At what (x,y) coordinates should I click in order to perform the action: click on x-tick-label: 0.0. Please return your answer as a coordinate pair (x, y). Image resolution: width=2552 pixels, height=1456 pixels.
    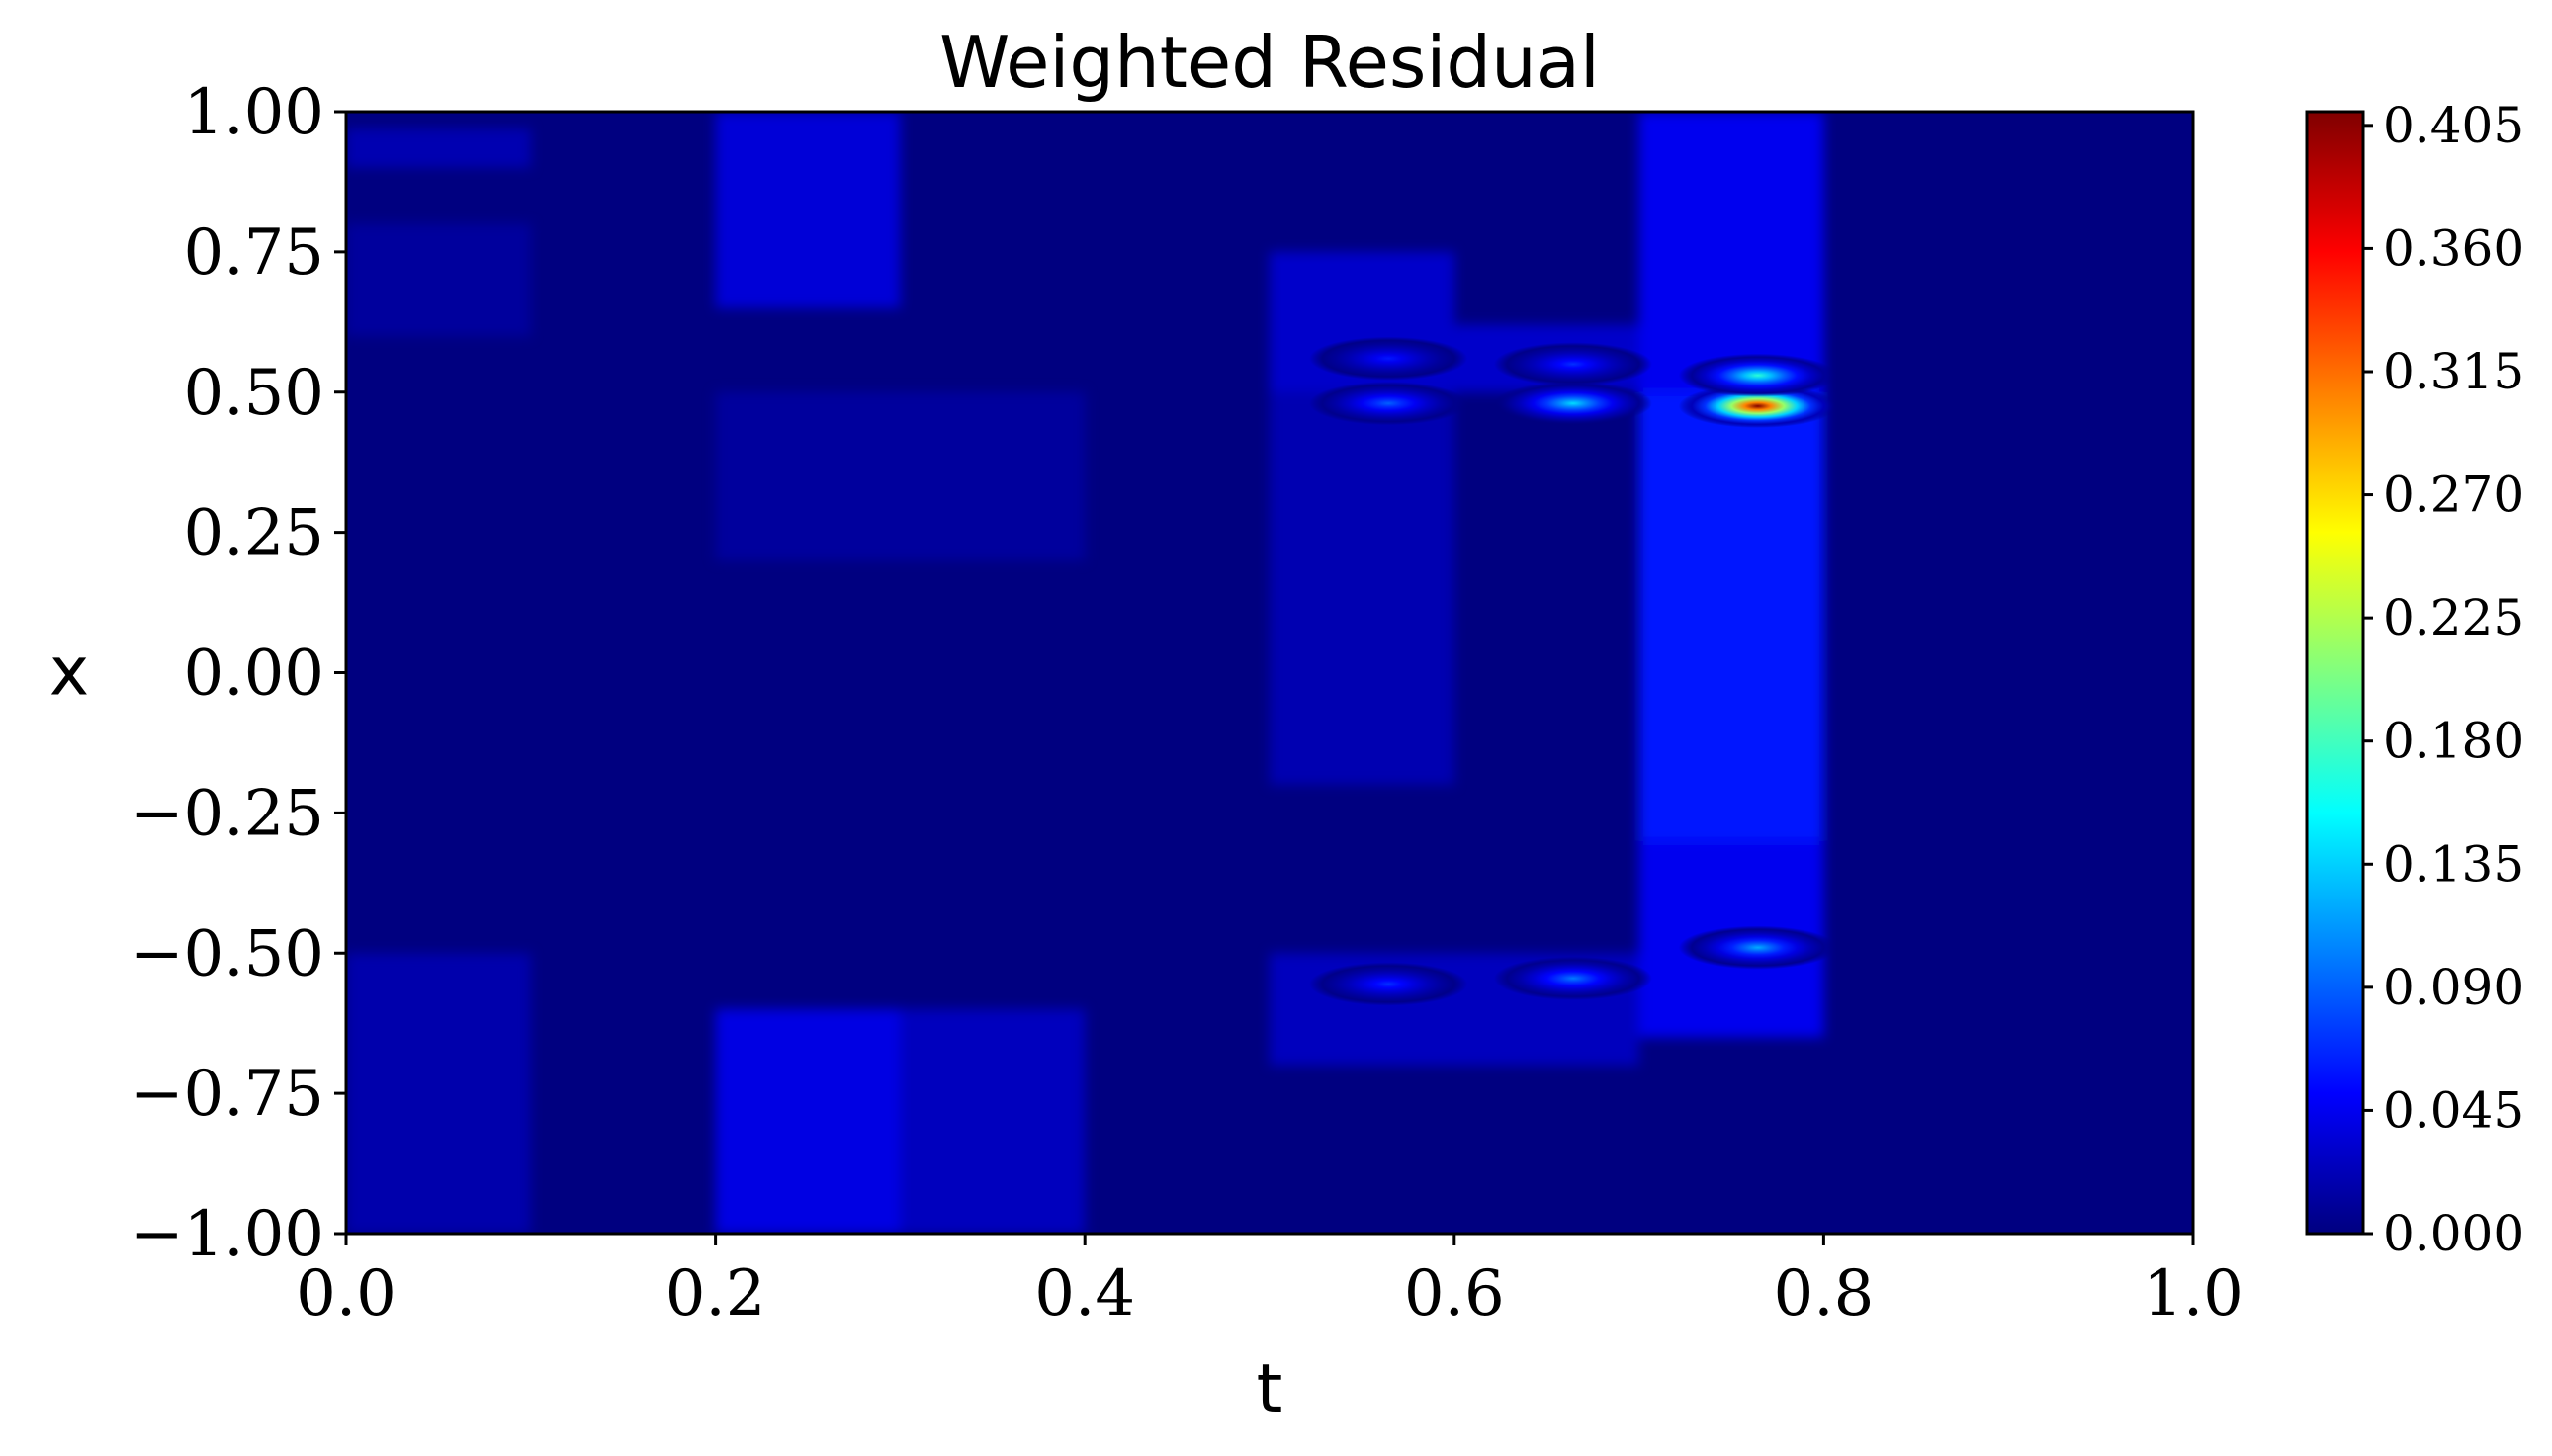
    Looking at the image, I should click on (346, 1293).